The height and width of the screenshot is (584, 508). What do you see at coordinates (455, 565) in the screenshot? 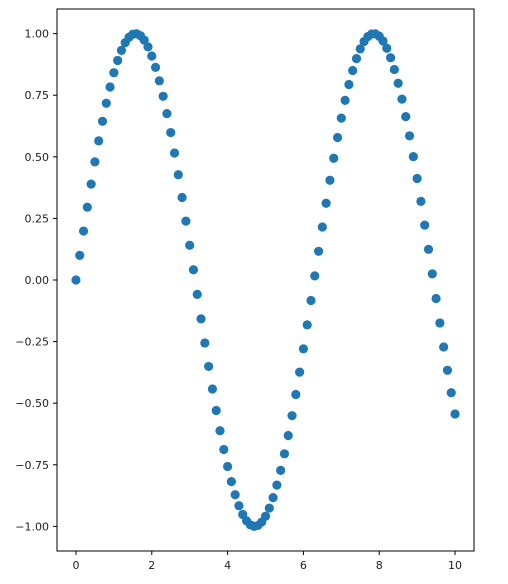
I see `x-tick-label: 10` at bounding box center [455, 565].